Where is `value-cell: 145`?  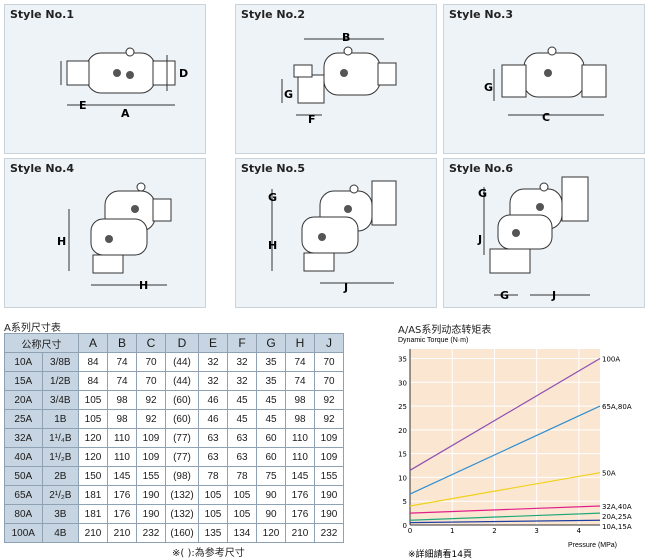
value-cell: 145 is located at coordinates (300, 476).